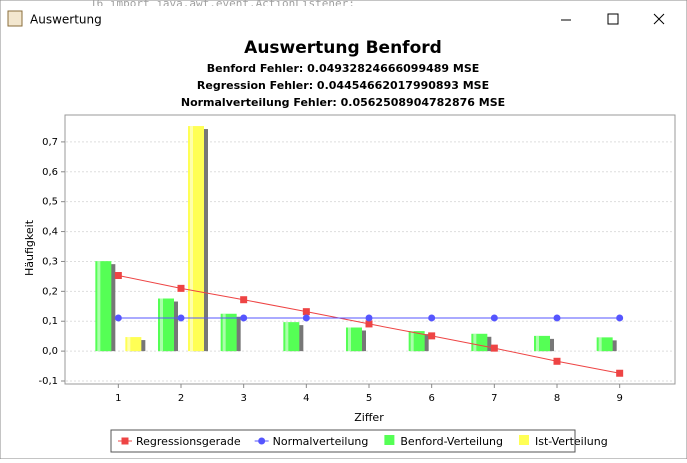 The height and width of the screenshot is (463, 687). I want to click on y-tick-label: 0,0, so click(50, 351).